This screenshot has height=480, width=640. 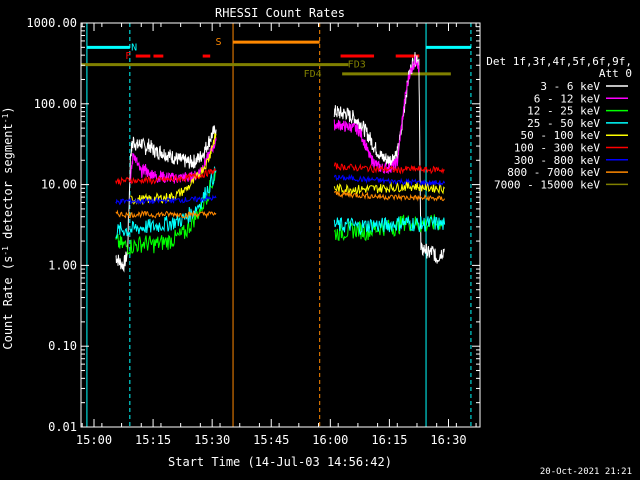 I want to click on y-tick-label-4: 100.00, so click(x=55, y=104).